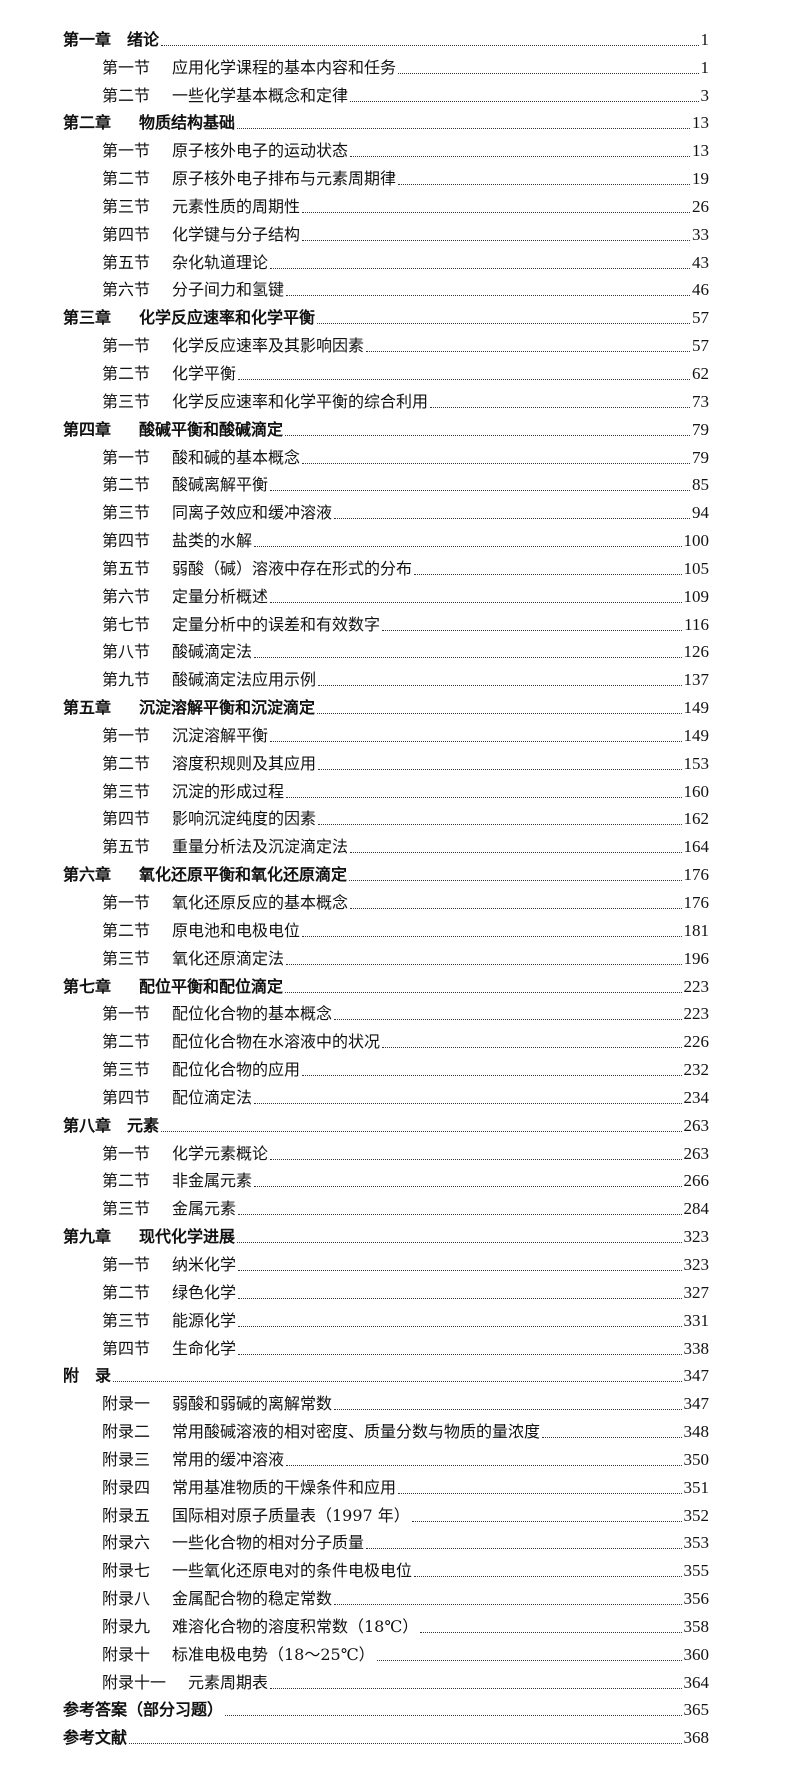 This screenshot has width=790, height=1767. I want to click on toc-section-entry: 附录十 标准电极电势（18～25℃） 360, so click(386, 1651).